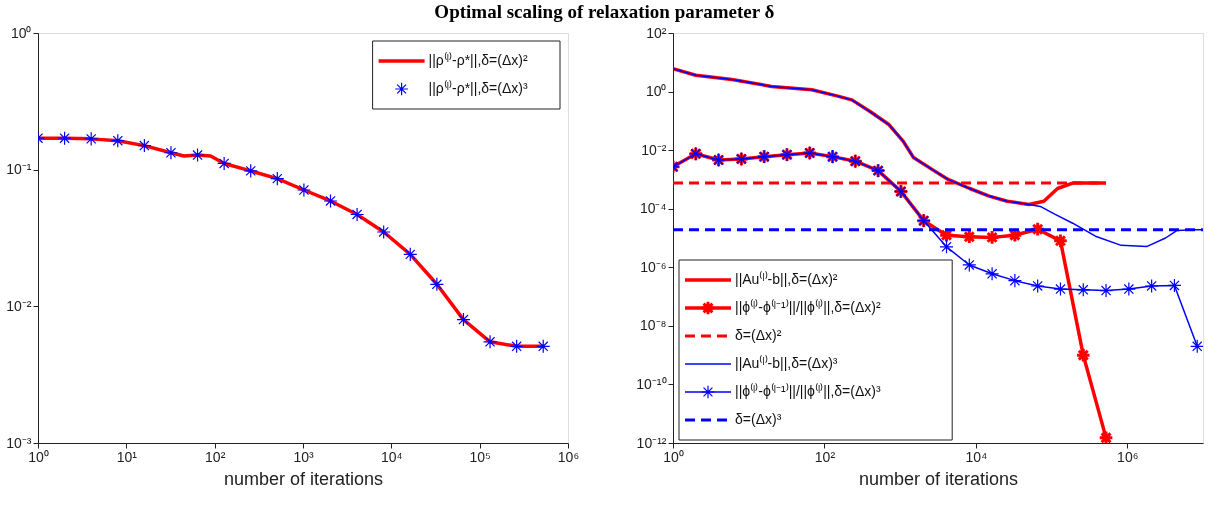 The height and width of the screenshot is (527, 1230). What do you see at coordinates (653, 325) in the screenshot?
I see `y-tick-label: 10⁻⁸` at bounding box center [653, 325].